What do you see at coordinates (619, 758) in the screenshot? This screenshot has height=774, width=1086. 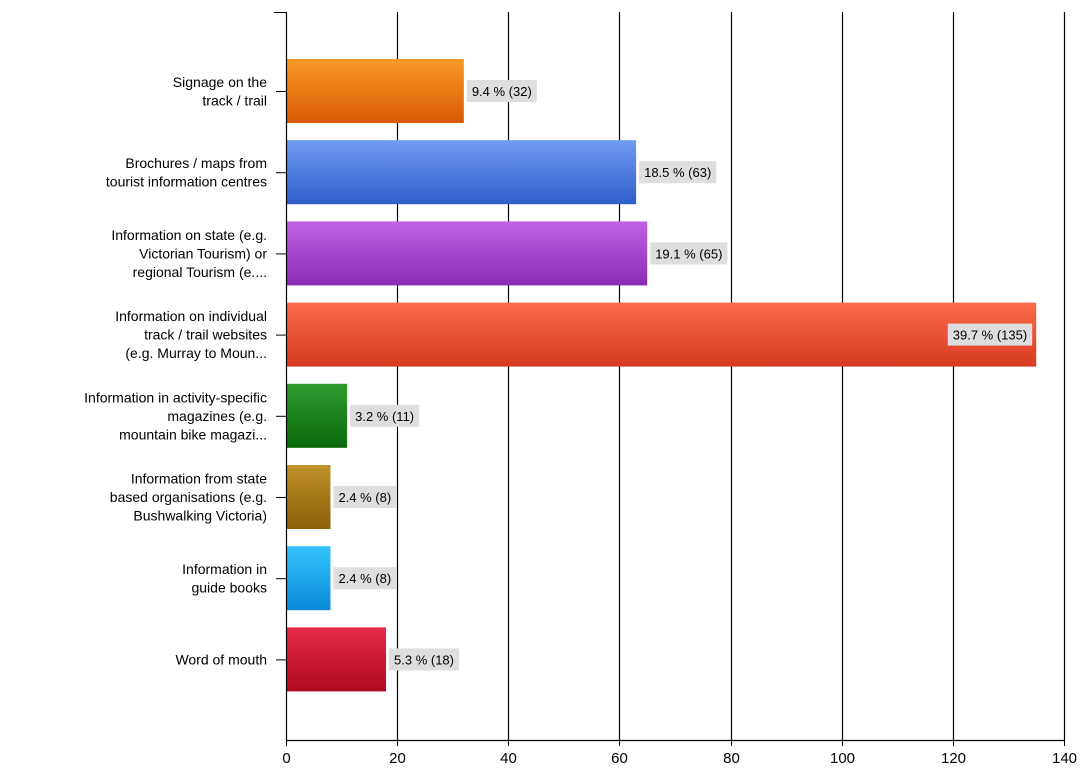 I see `x-tick-label: 60` at bounding box center [619, 758].